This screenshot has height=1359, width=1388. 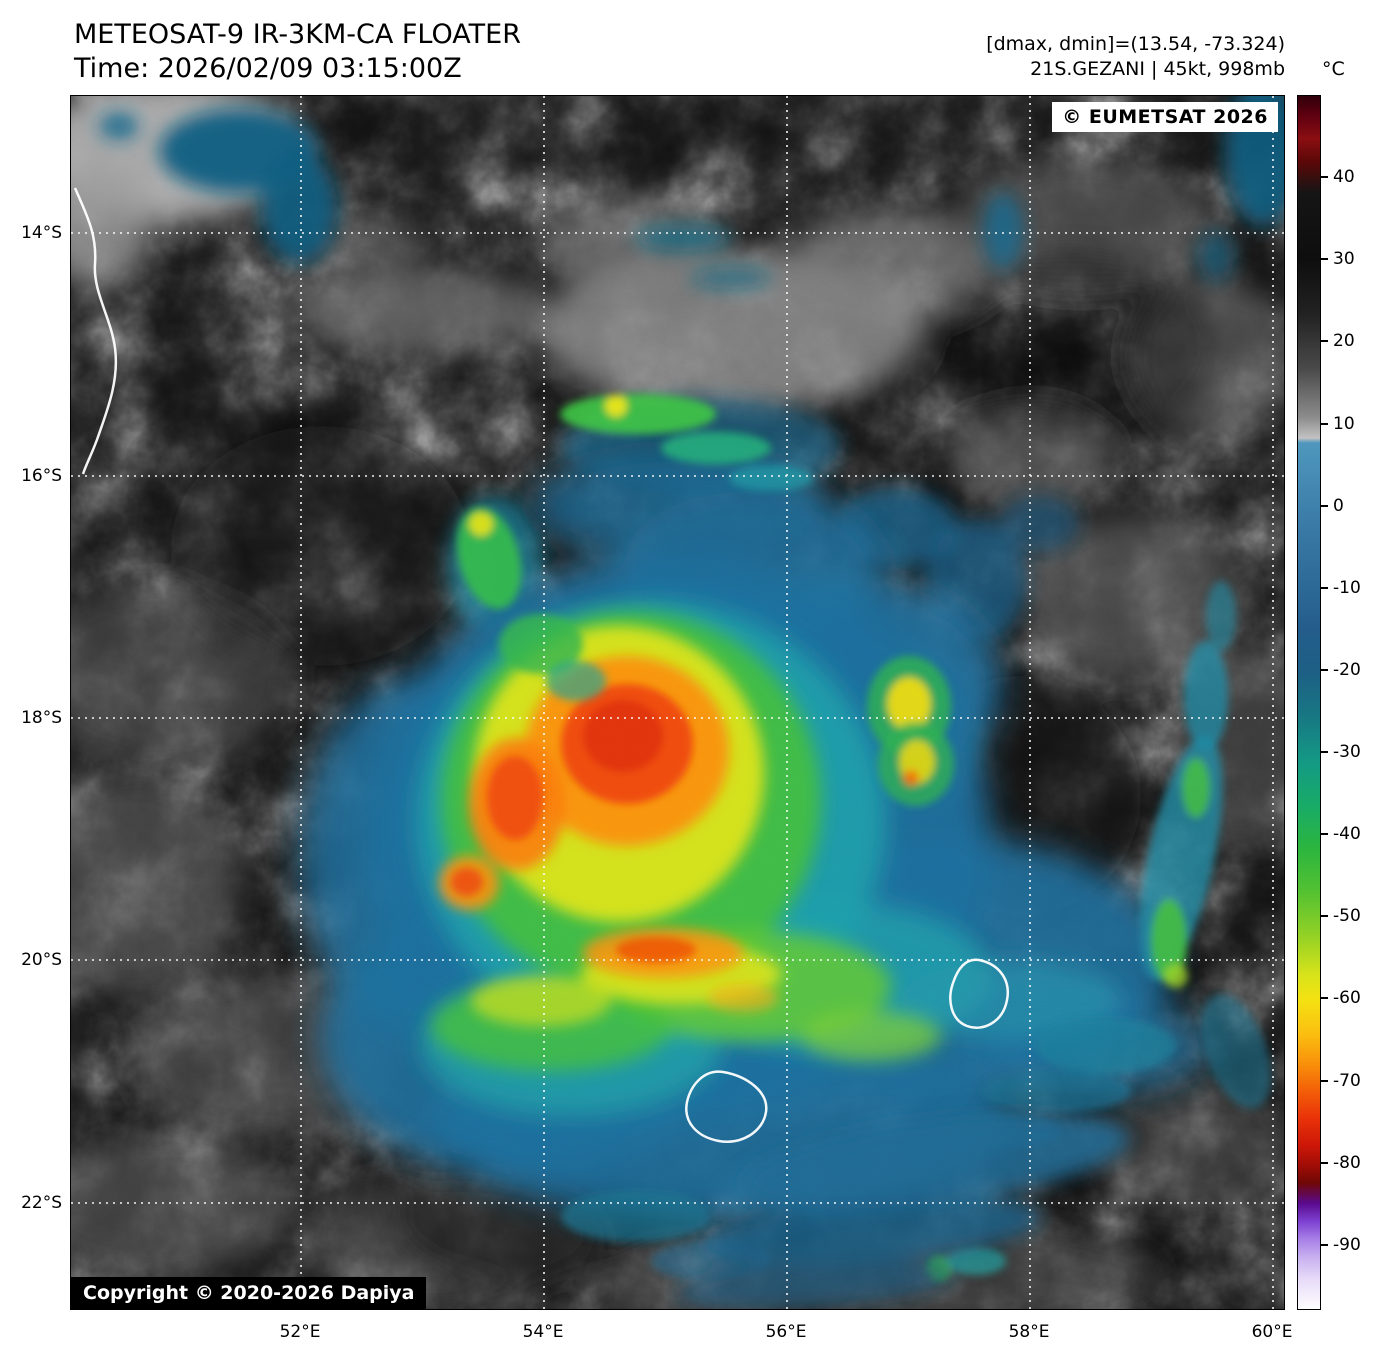 What do you see at coordinates (1347, 588) in the screenshot?
I see `colorbar-tick-label: -10` at bounding box center [1347, 588].